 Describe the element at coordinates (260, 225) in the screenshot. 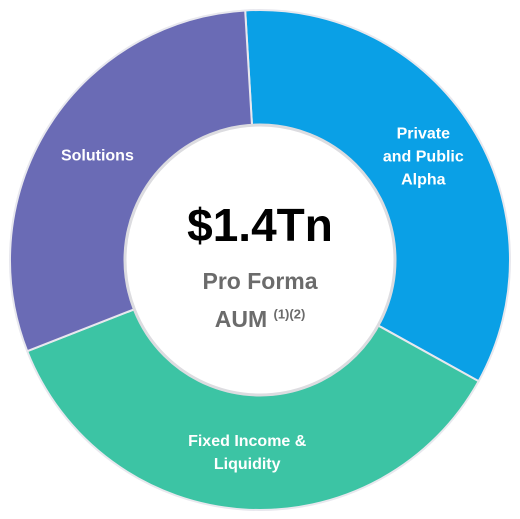

I see `center-value: $1.4Tn` at that location.